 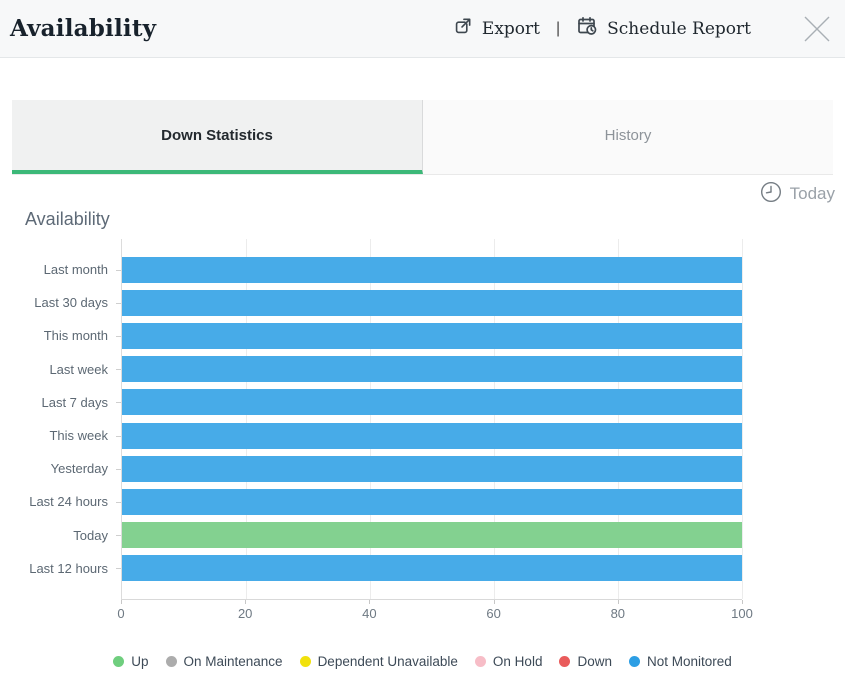 What do you see at coordinates (60, 501) in the screenshot?
I see `category-label: Last 24 hours` at bounding box center [60, 501].